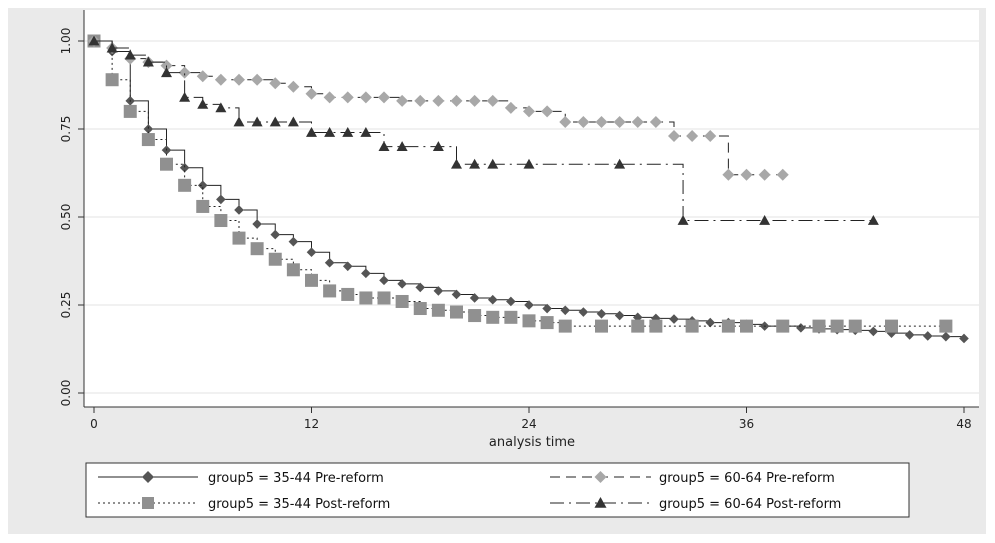 The width and height of the screenshot is (995, 543). I want to click on legend-item: group5 = 60-64 Pre-reform, so click(692, 478).